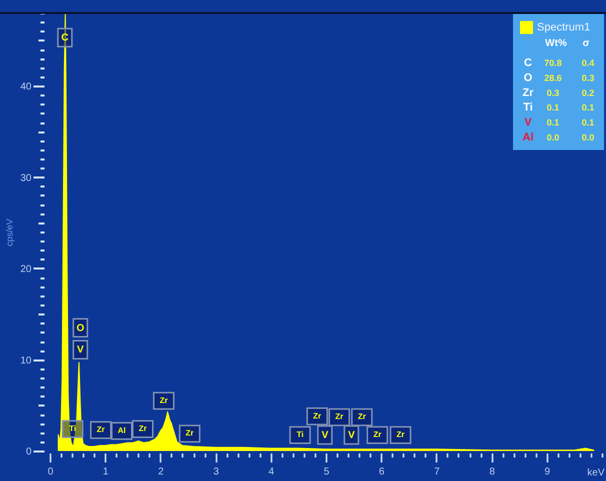 The height and width of the screenshot is (481, 606). I want to click on x-tick-label: 4, so click(271, 472).